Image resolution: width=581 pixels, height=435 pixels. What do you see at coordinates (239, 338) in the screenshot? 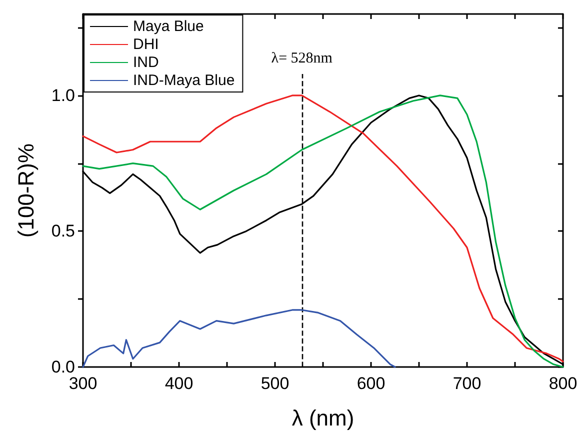
I see `line-series` at bounding box center [239, 338].